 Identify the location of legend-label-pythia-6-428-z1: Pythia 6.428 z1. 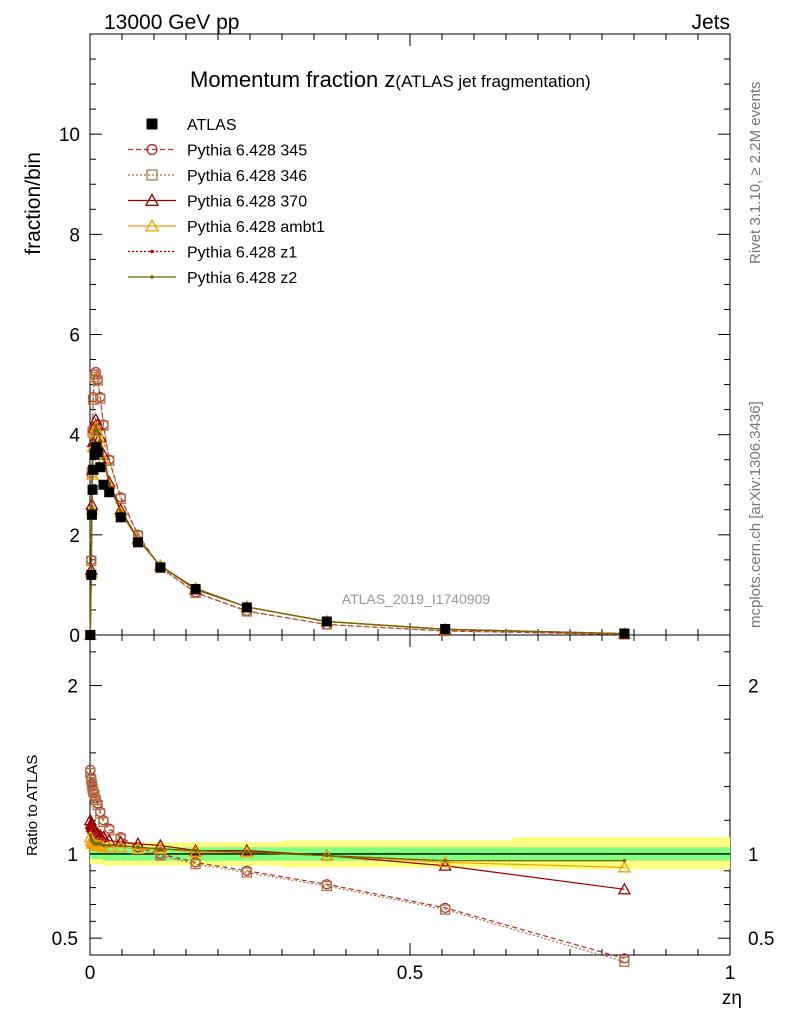
(242, 253).